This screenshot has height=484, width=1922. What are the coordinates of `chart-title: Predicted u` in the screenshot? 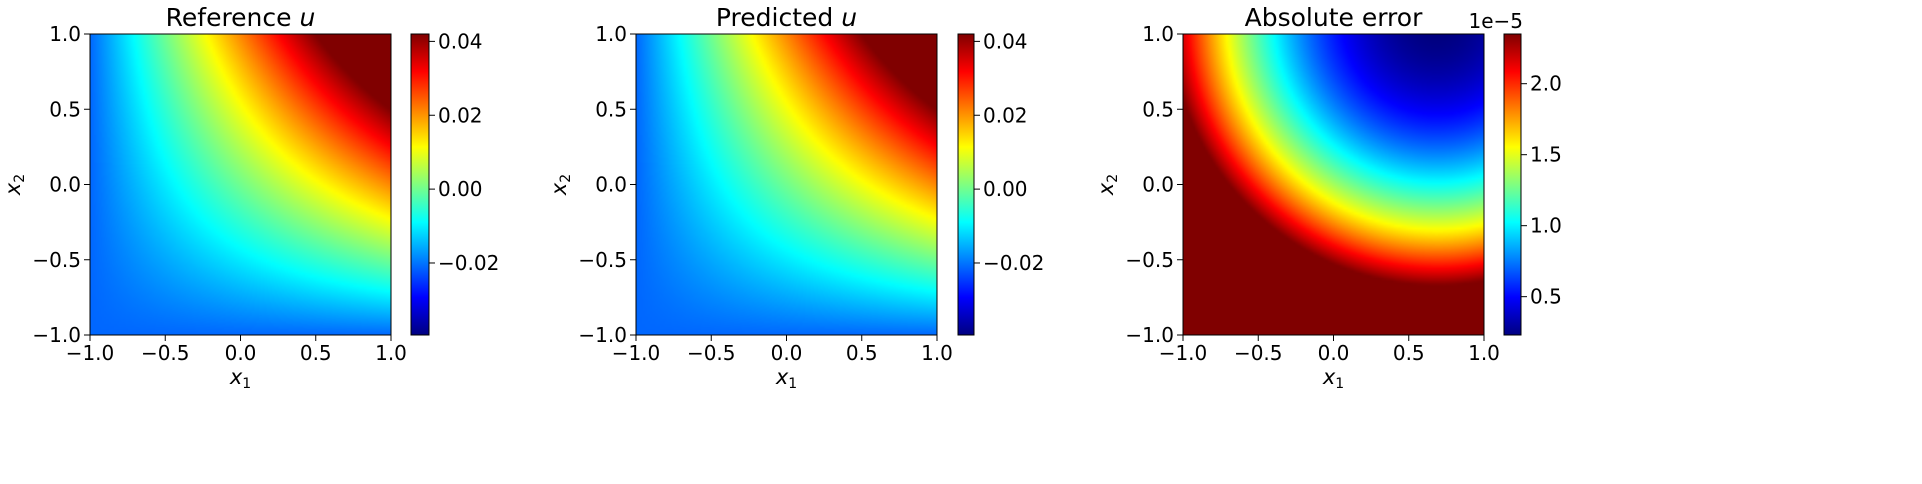 It's located at (786, 17).